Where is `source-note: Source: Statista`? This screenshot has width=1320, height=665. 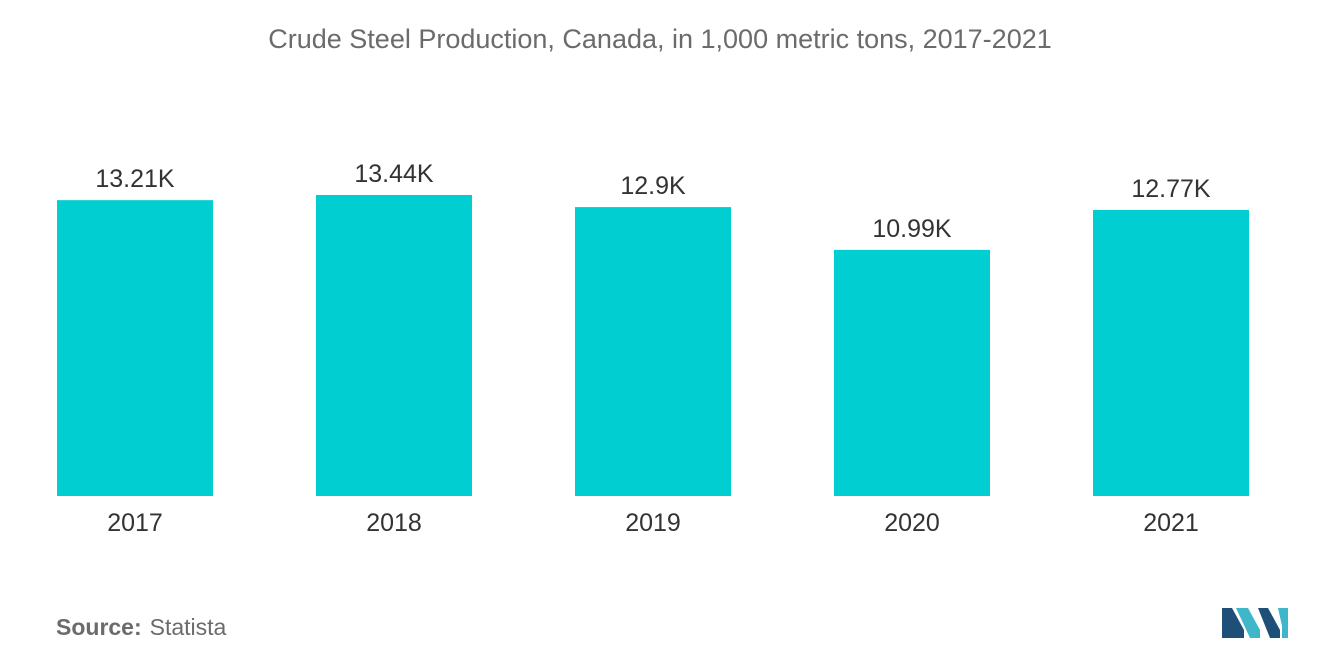
source-note: Source: Statista is located at coordinates (141, 627).